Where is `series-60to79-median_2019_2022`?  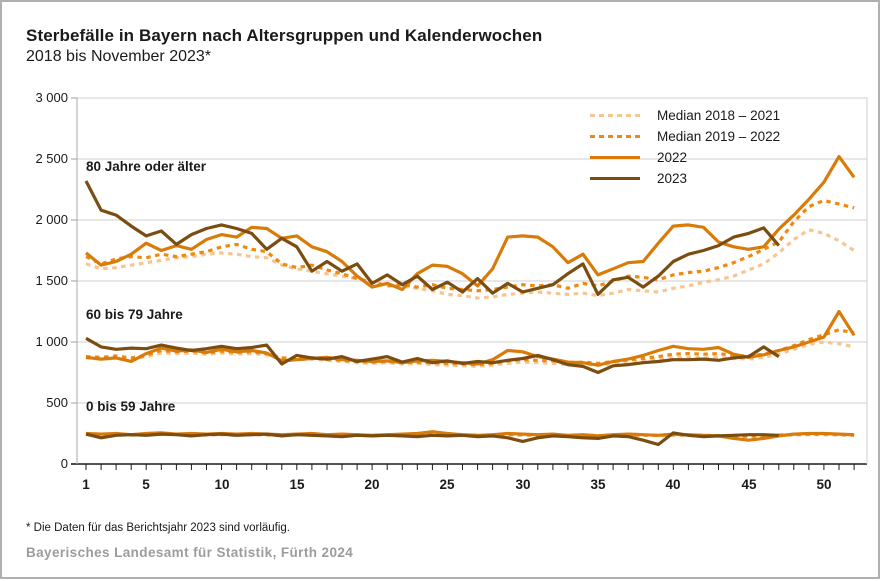 series-60to79-median_2019_2022 is located at coordinates (470, 347).